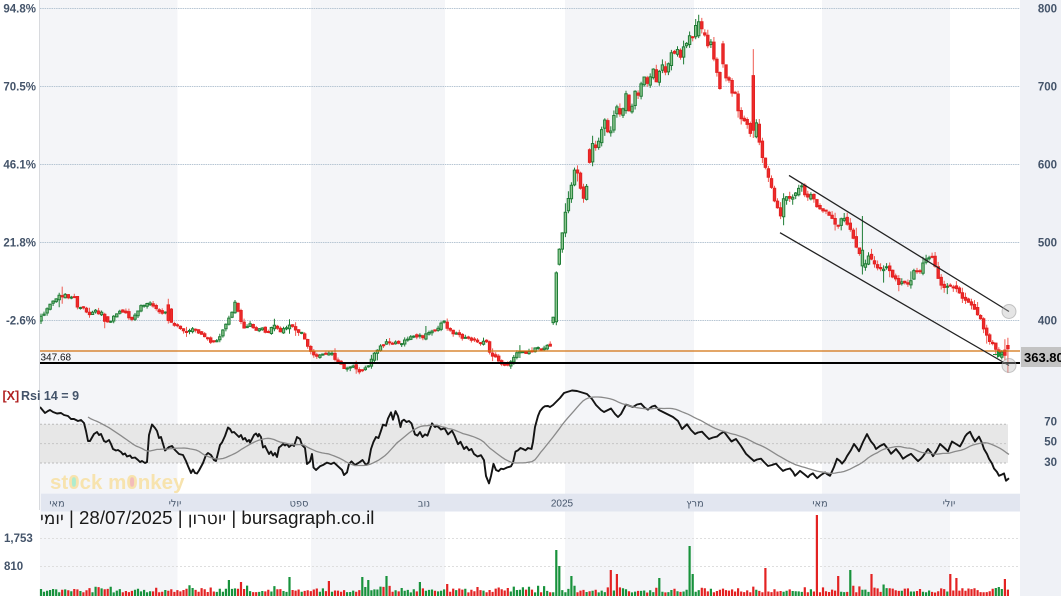  Describe the element at coordinates (13, 567) in the screenshot. I see `svg-text: 810` at that location.